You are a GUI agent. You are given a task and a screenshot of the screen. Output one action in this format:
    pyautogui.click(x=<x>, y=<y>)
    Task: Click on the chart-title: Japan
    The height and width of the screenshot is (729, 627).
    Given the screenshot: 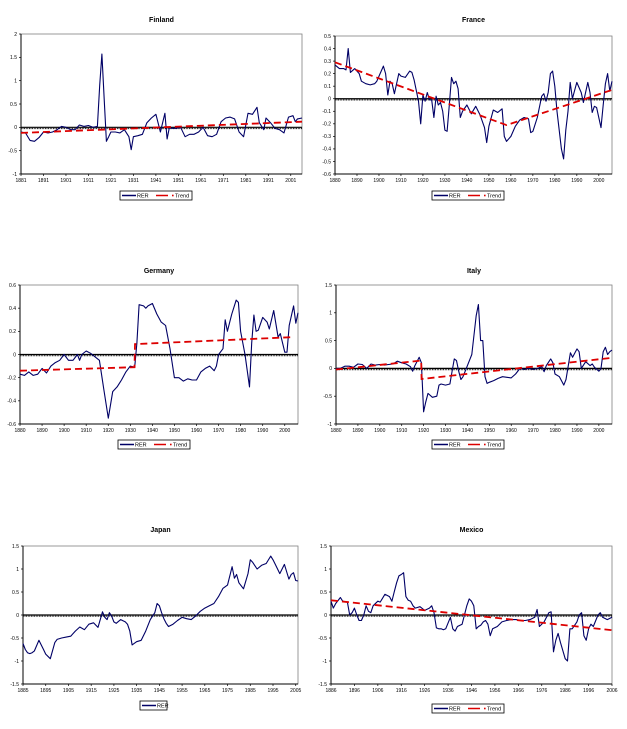 What is the action you would take?
    pyautogui.click(x=160, y=530)
    